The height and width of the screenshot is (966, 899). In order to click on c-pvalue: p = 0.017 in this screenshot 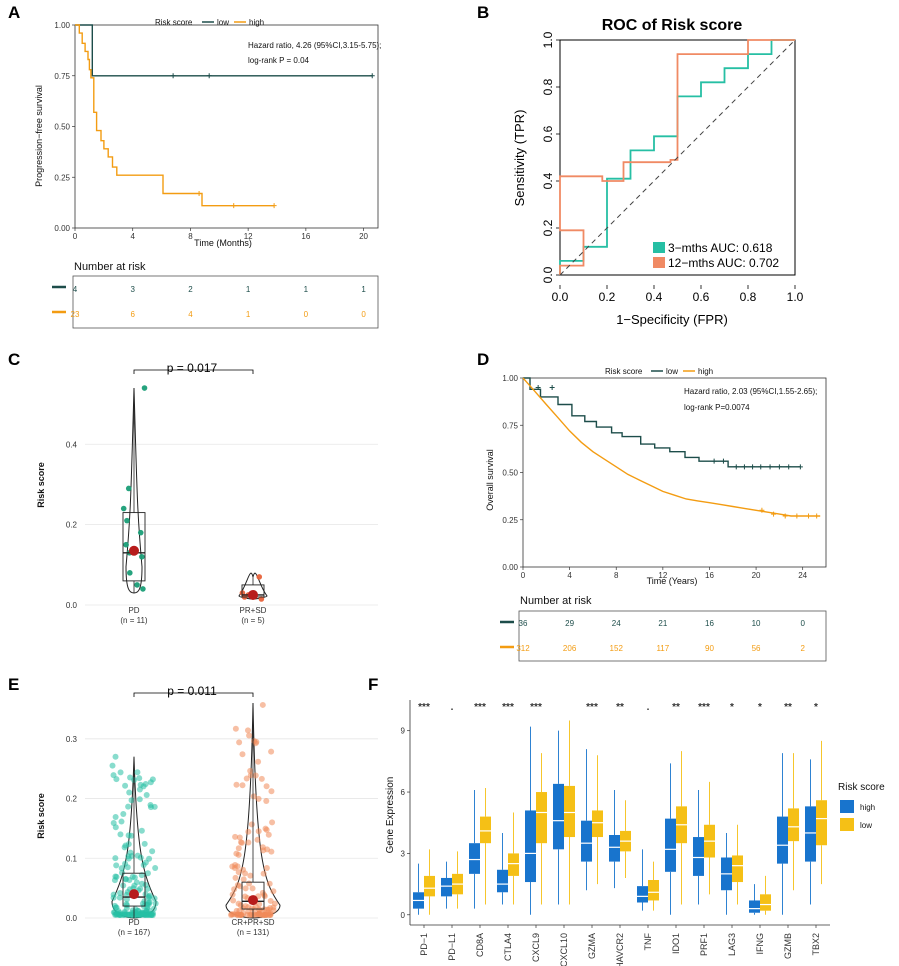, I will do `click(192, 368)`.